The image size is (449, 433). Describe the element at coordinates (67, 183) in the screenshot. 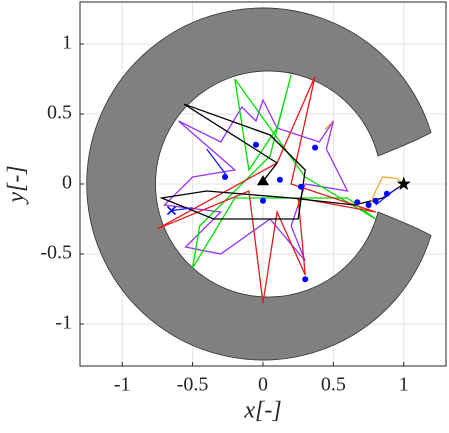

I see `y-tick-label: 0` at that location.